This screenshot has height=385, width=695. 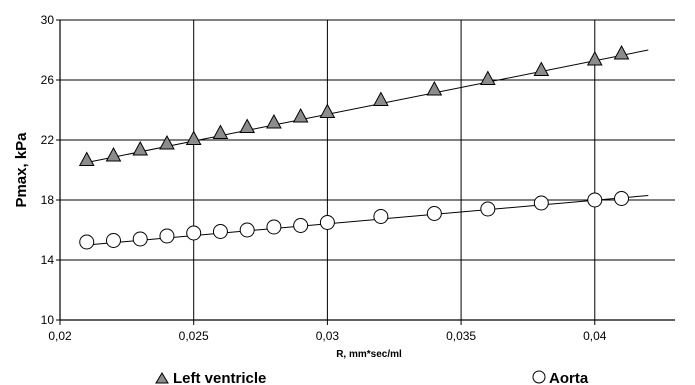 What do you see at coordinates (48, 140) in the screenshot?
I see `y-tick-label: 22` at bounding box center [48, 140].